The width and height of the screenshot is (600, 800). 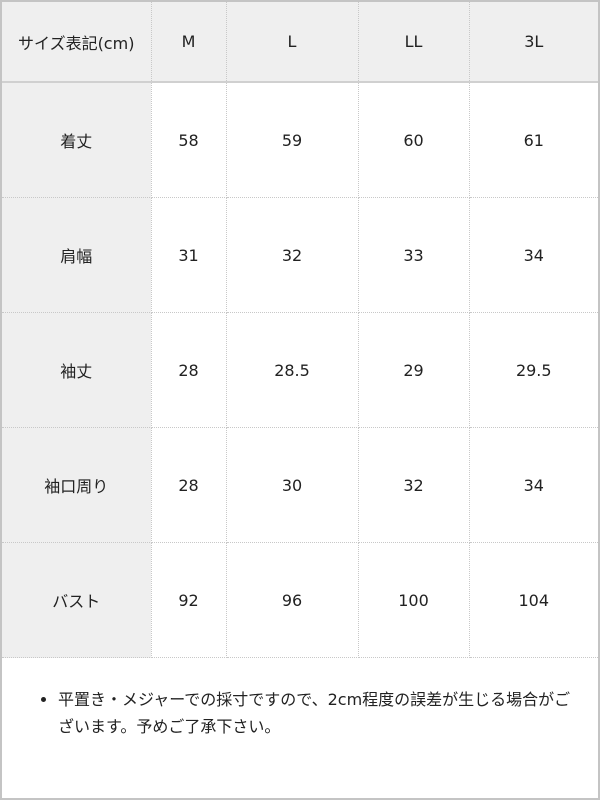 I want to click on row-label: 袖口周り, so click(x=77, y=485).